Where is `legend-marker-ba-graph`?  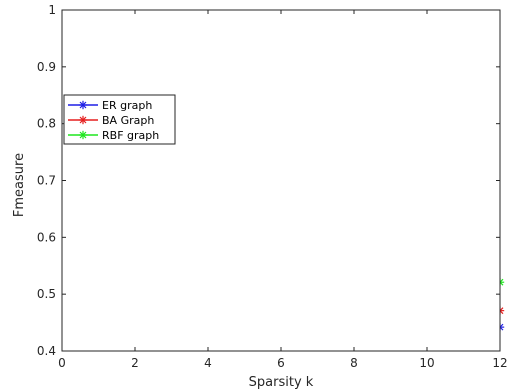
legend-marker-ba-graph is located at coordinates (83, 120).